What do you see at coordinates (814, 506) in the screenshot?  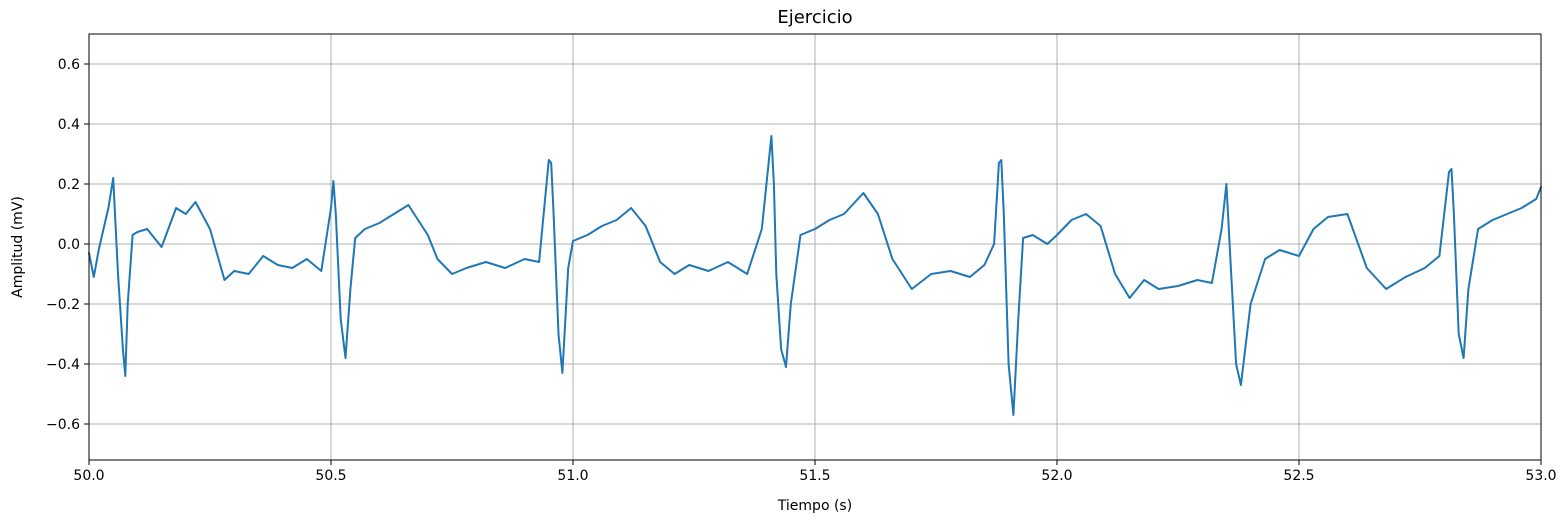 I see `x-axis-label: Tiempo (s)` at bounding box center [814, 506].